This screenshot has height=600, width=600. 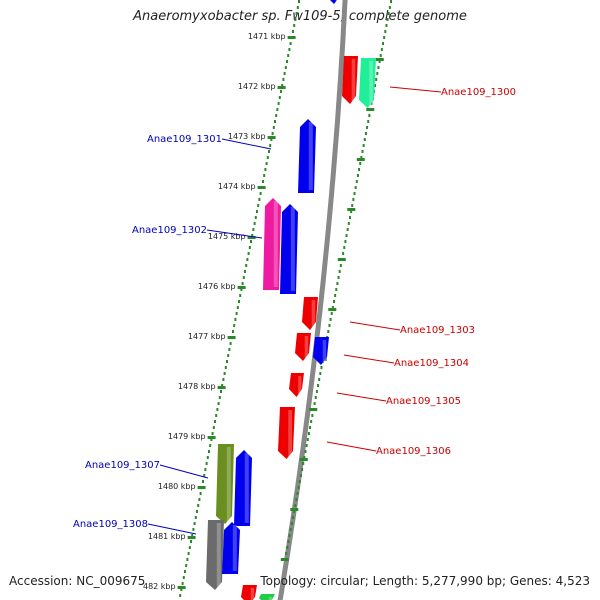 I want to click on gene-anae109-1302b-highlight, so click(x=292, y=249).